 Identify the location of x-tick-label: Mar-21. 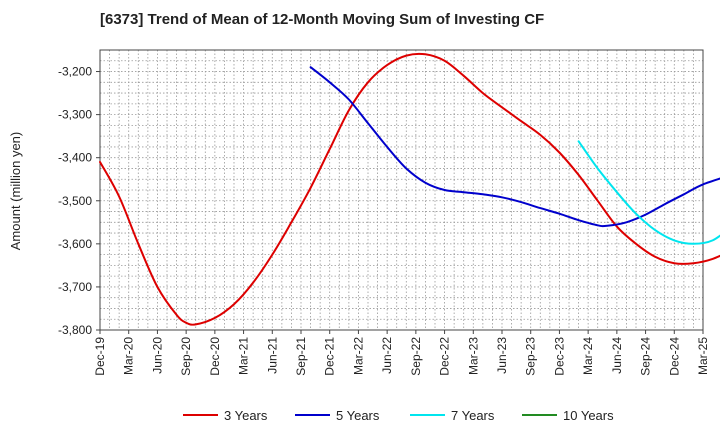
(244, 356).